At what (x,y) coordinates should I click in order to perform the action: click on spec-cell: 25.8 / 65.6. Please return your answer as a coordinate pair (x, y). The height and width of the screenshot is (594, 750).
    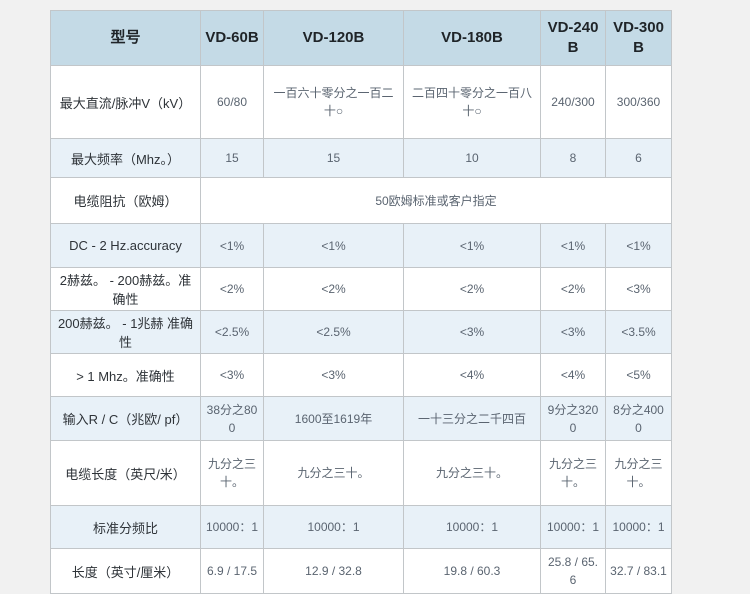
    Looking at the image, I should click on (573, 571).